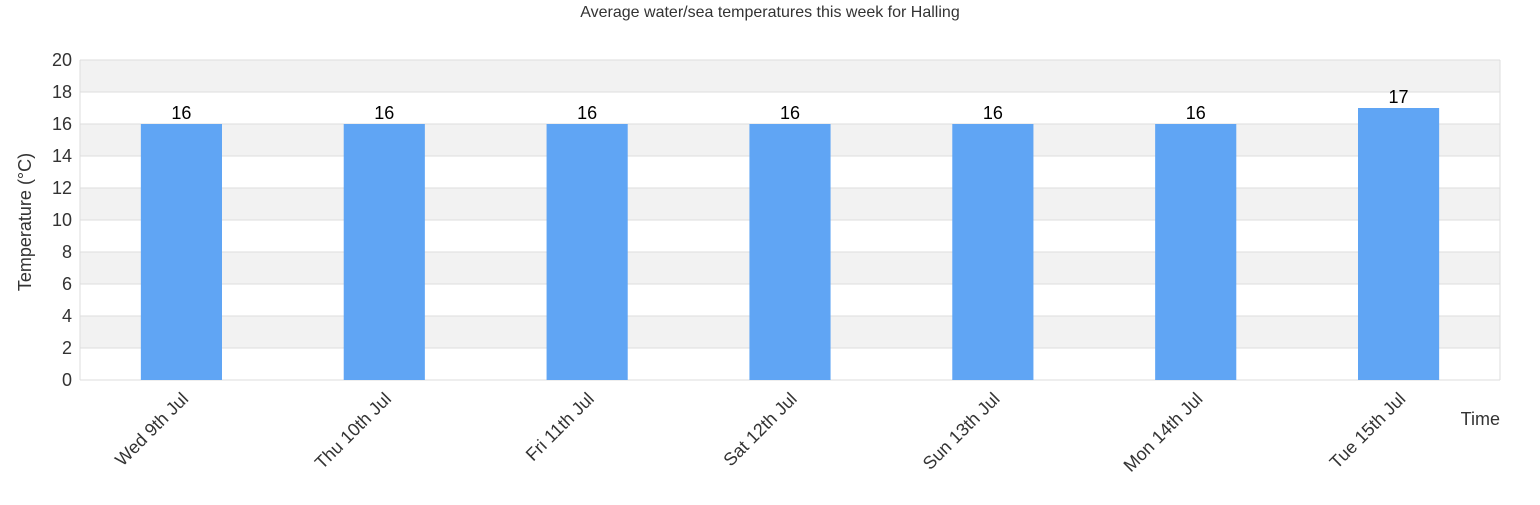 Image resolution: width=1540 pixels, height=505 pixels. I want to click on x-tick-label: Sat 12th Jul, so click(759, 429).